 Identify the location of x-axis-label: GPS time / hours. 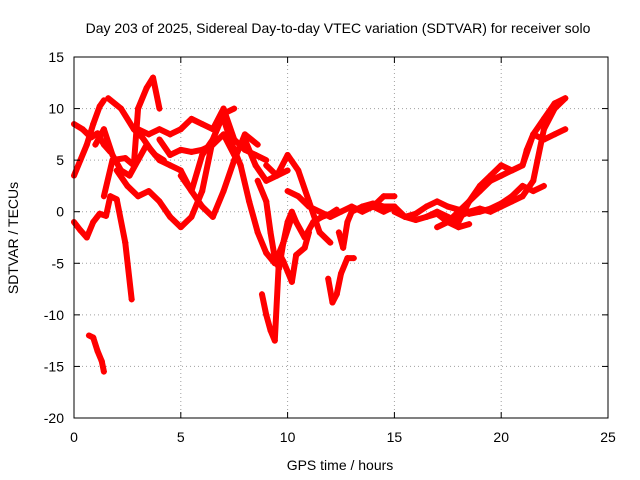
(340, 465).